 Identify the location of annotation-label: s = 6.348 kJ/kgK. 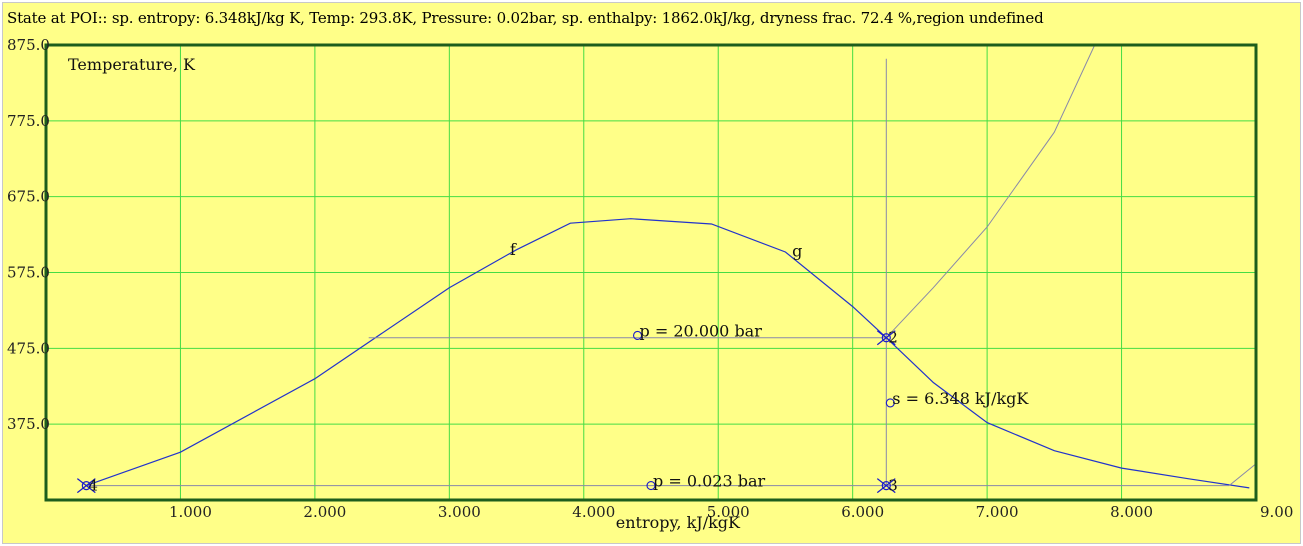
(960, 398).